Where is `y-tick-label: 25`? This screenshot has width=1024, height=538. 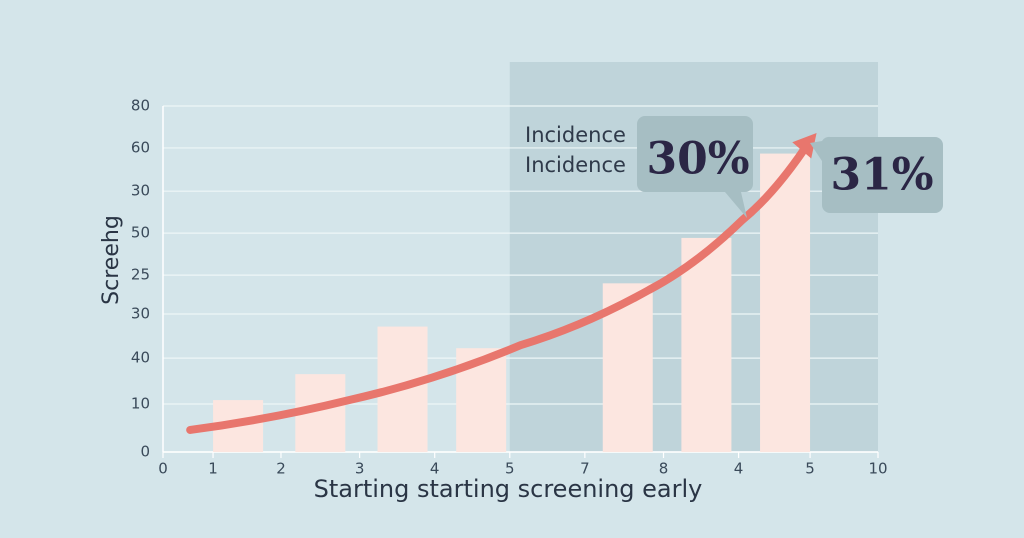 y-tick-label: 25 is located at coordinates (140, 275).